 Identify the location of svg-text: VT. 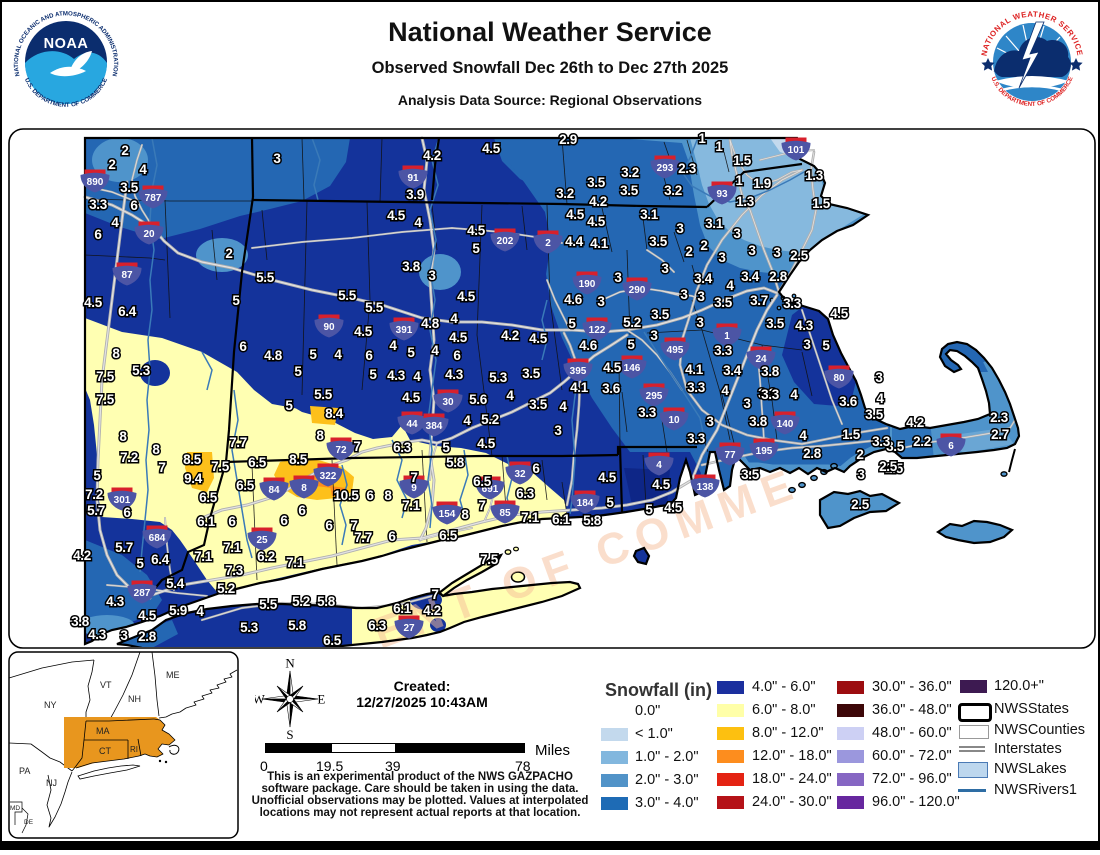
(106, 685).